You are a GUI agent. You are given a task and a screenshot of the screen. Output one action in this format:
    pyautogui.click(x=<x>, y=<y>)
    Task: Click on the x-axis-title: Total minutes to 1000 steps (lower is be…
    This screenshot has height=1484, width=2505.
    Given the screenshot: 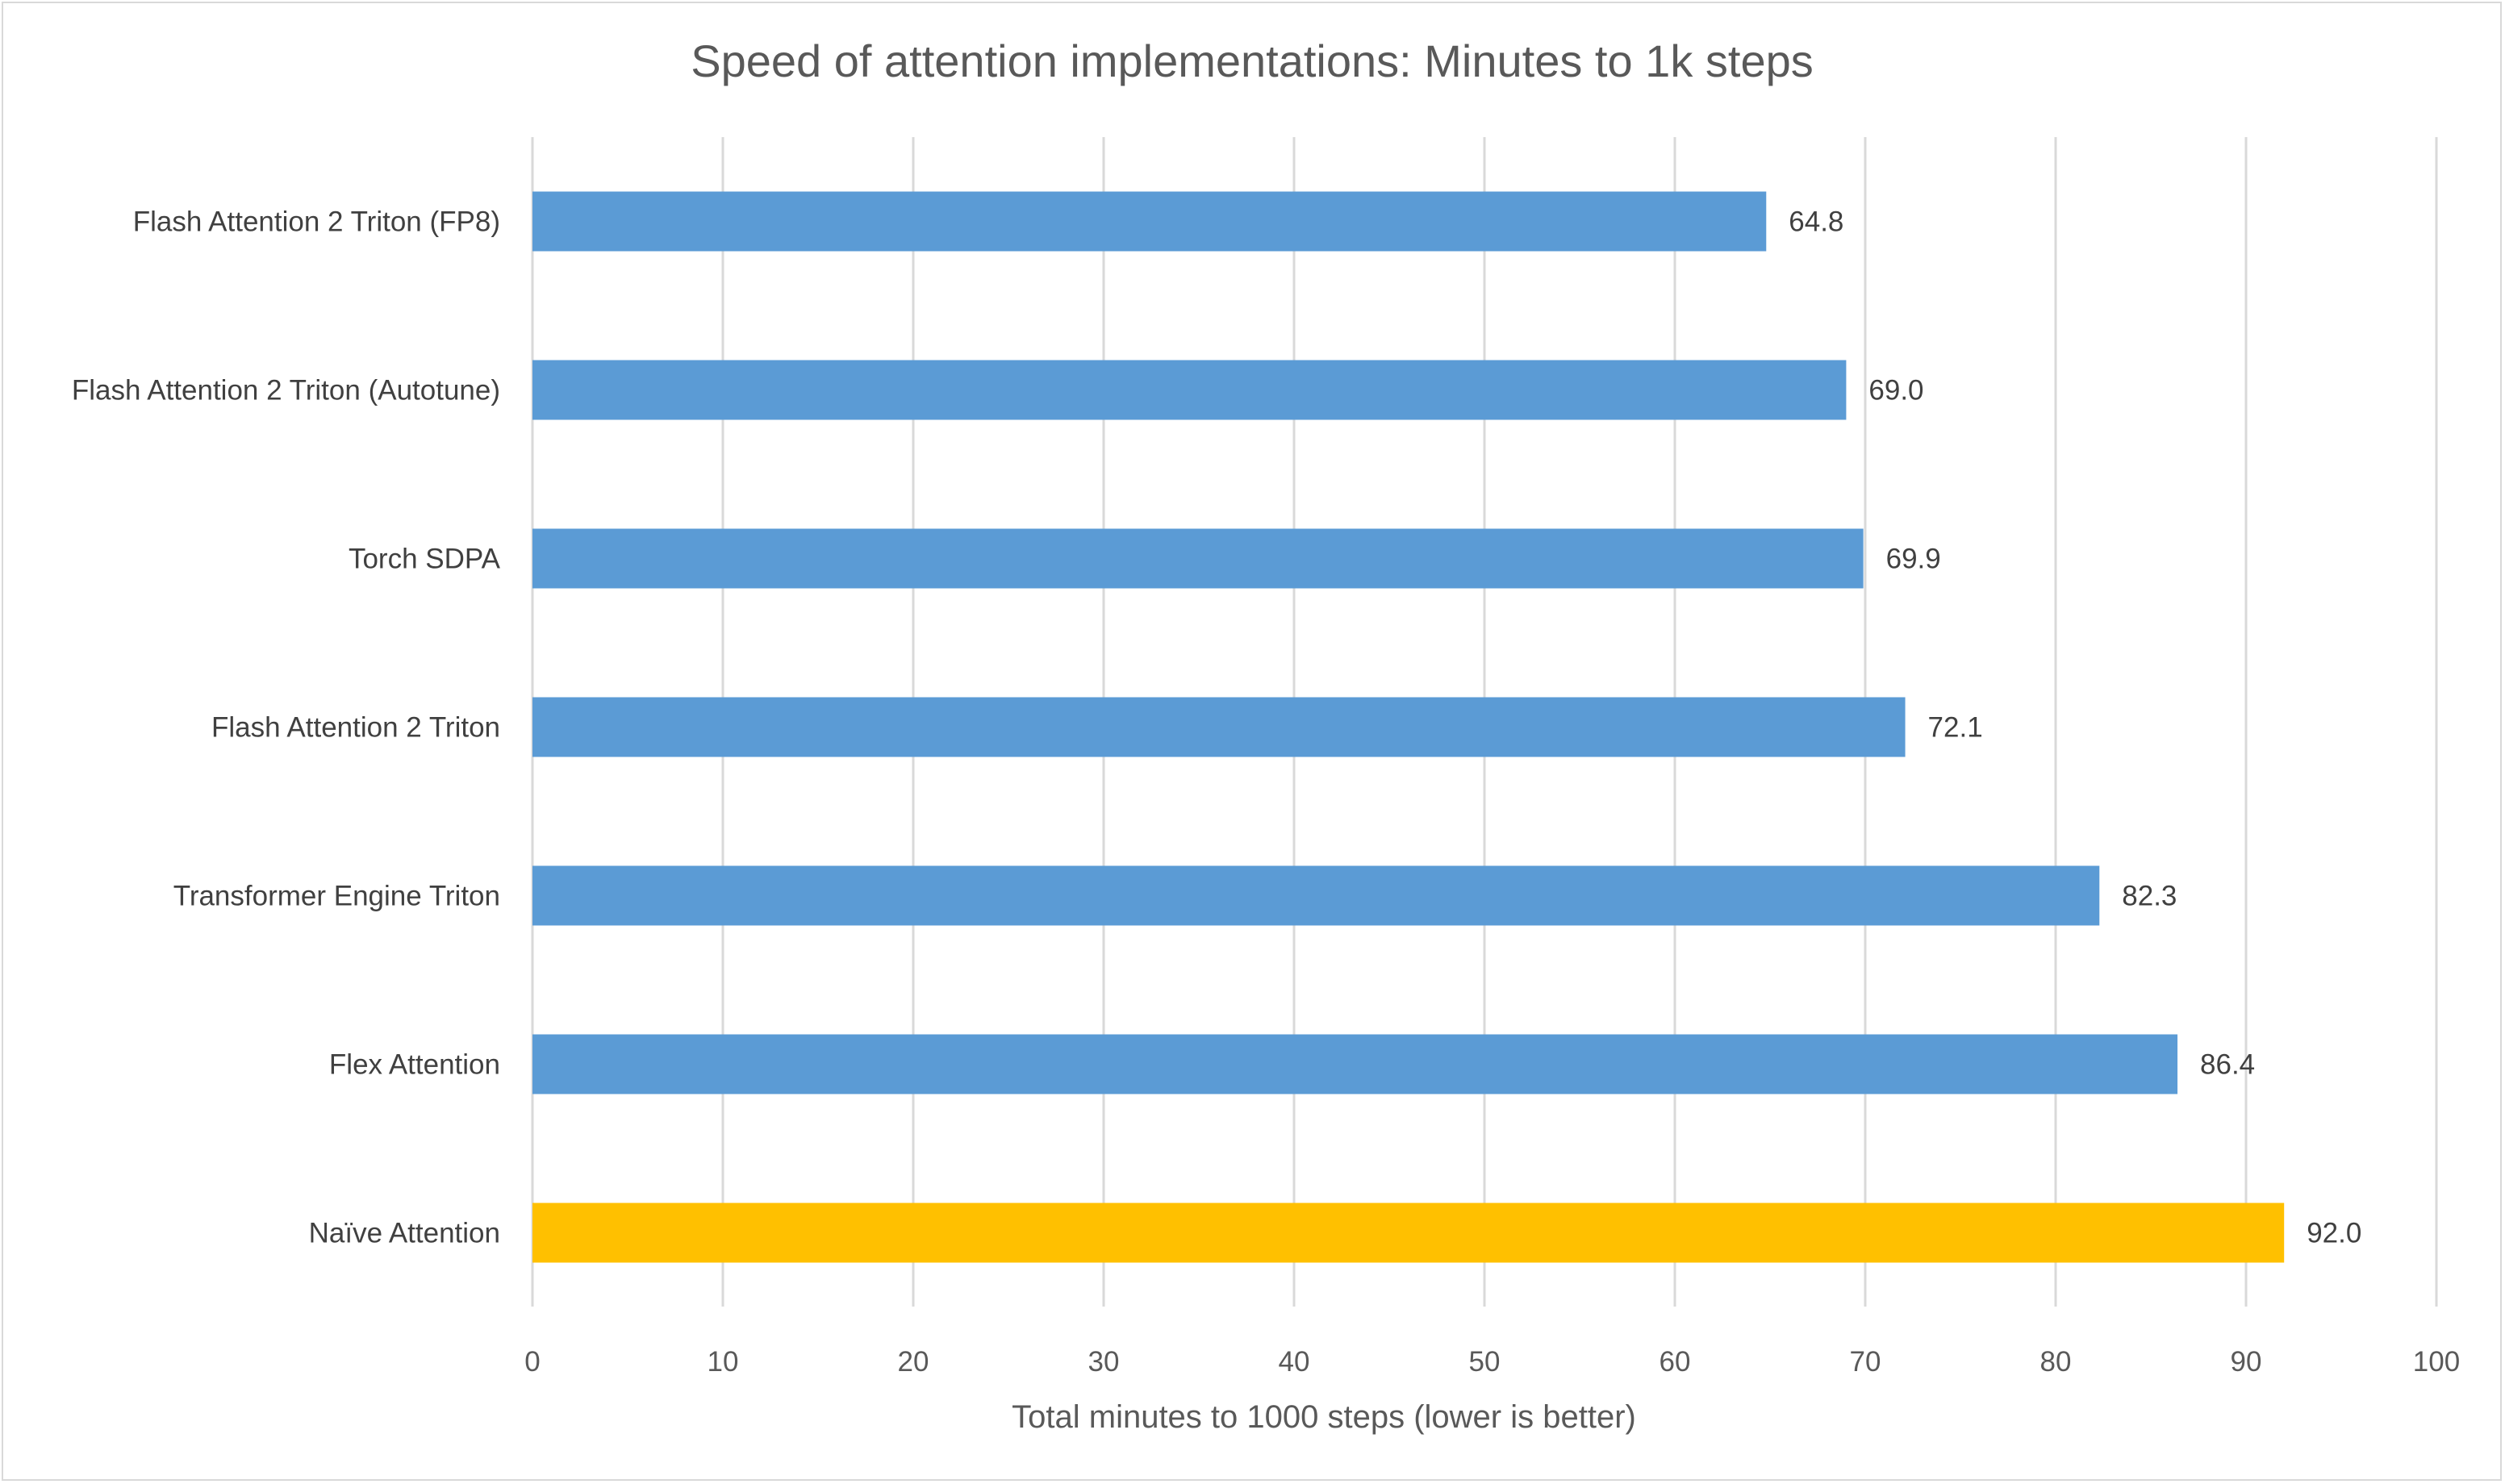 What is the action you would take?
    pyautogui.click(x=1324, y=1417)
    